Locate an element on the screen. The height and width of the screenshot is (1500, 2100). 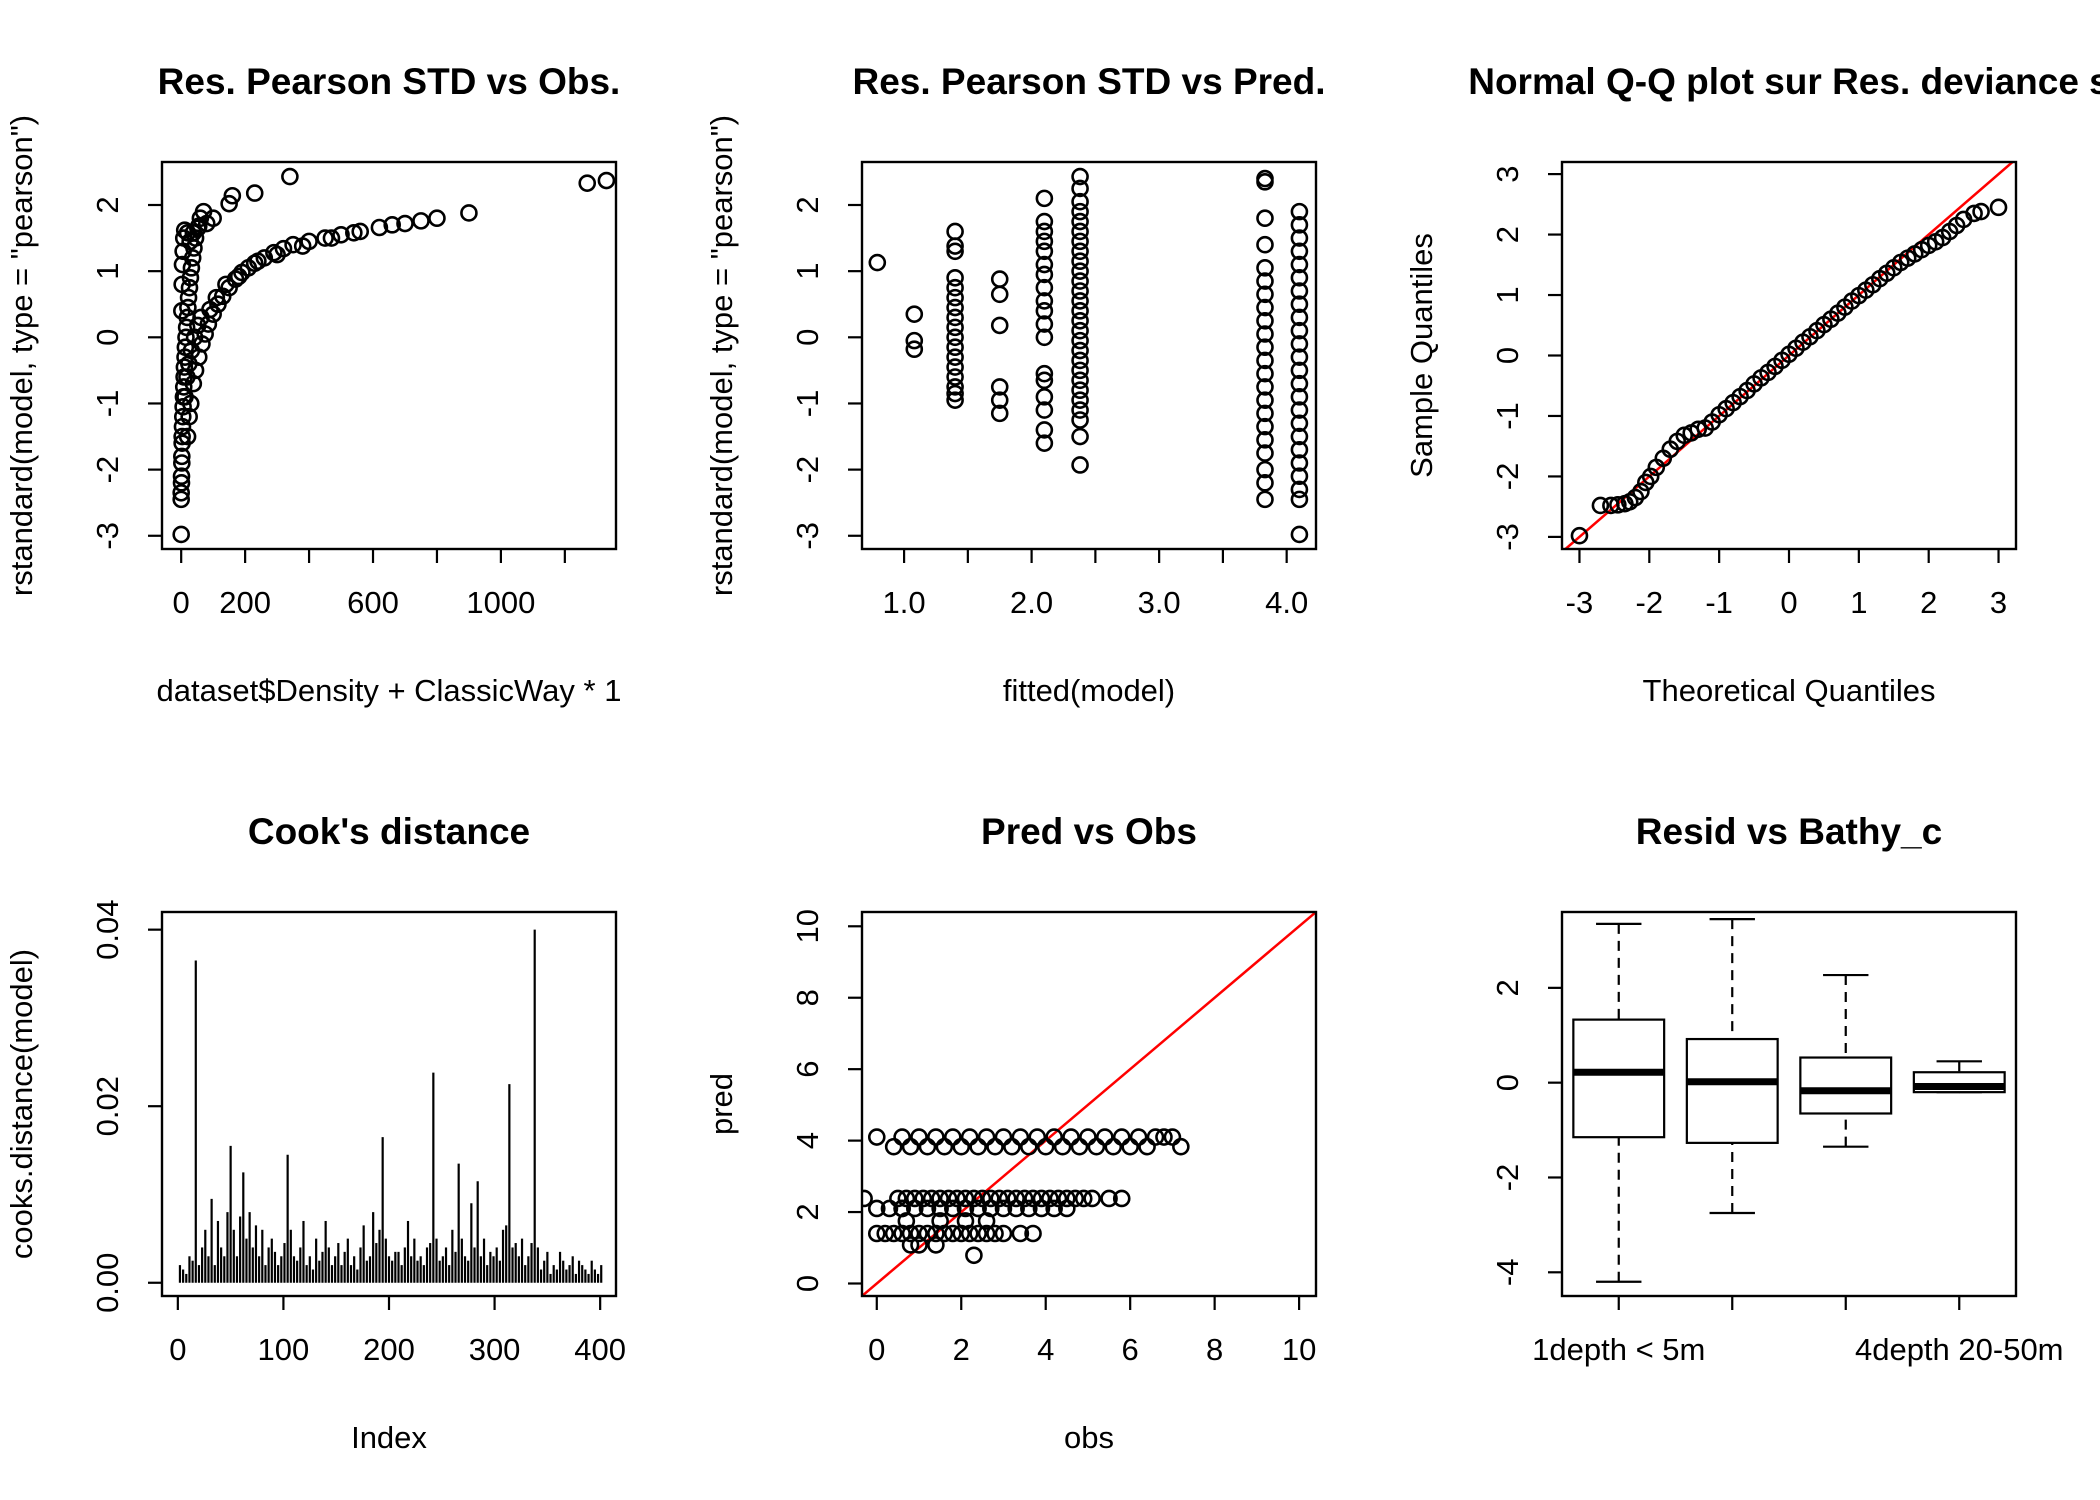
x-tick-label: 300 is located at coordinates (495, 1349).